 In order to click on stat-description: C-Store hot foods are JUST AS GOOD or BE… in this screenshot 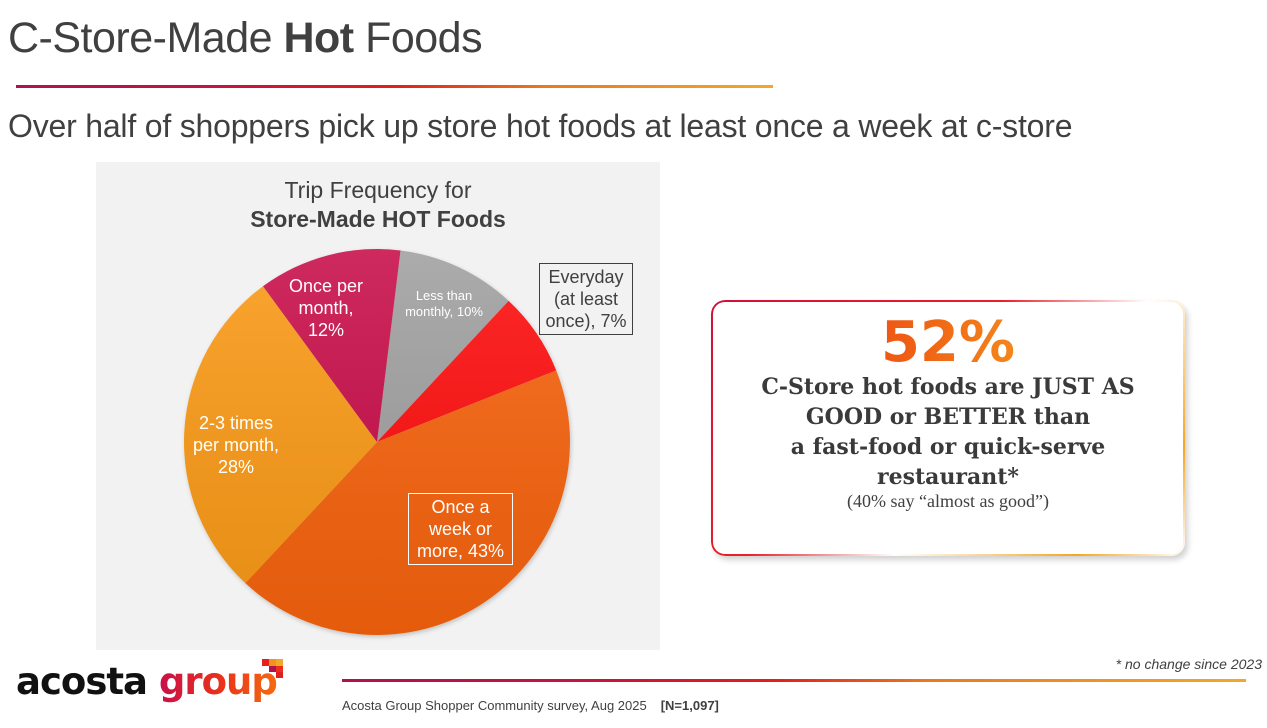, I will do `click(948, 432)`.